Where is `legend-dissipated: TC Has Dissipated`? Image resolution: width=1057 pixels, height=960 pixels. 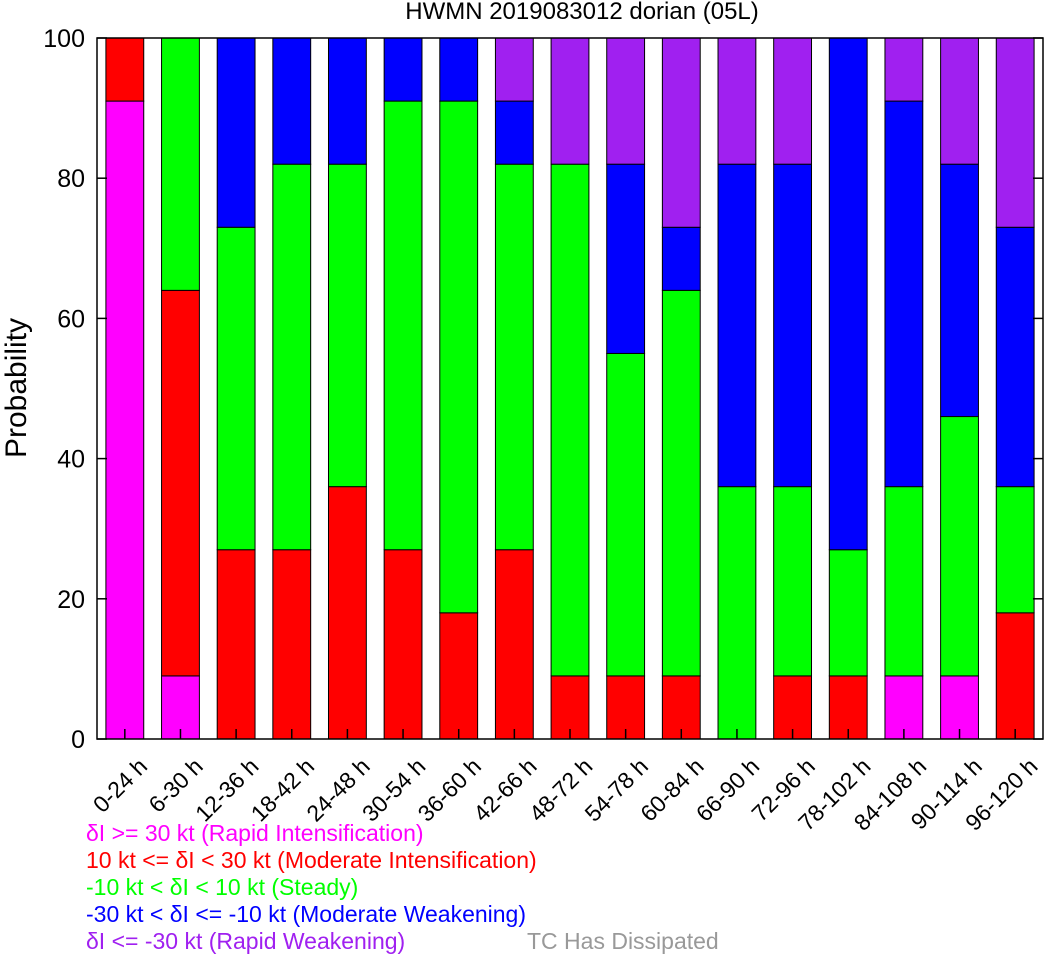 legend-dissipated: TC Has Dissipated is located at coordinates (623, 941).